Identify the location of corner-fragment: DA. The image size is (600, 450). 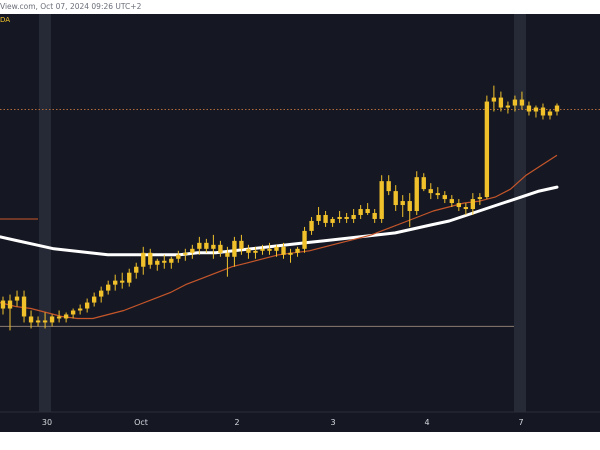
(5, 20).